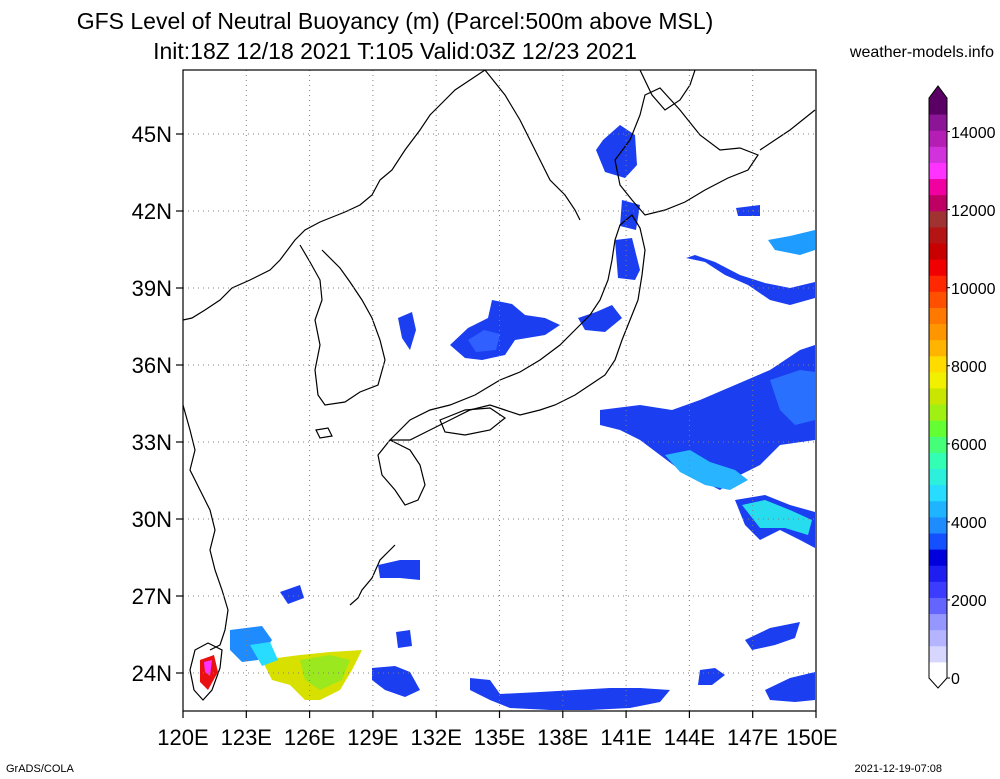 This screenshot has height=779, width=1000. Describe the element at coordinates (973, 133) in the screenshot. I see `colorbar-label: 14000` at that location.